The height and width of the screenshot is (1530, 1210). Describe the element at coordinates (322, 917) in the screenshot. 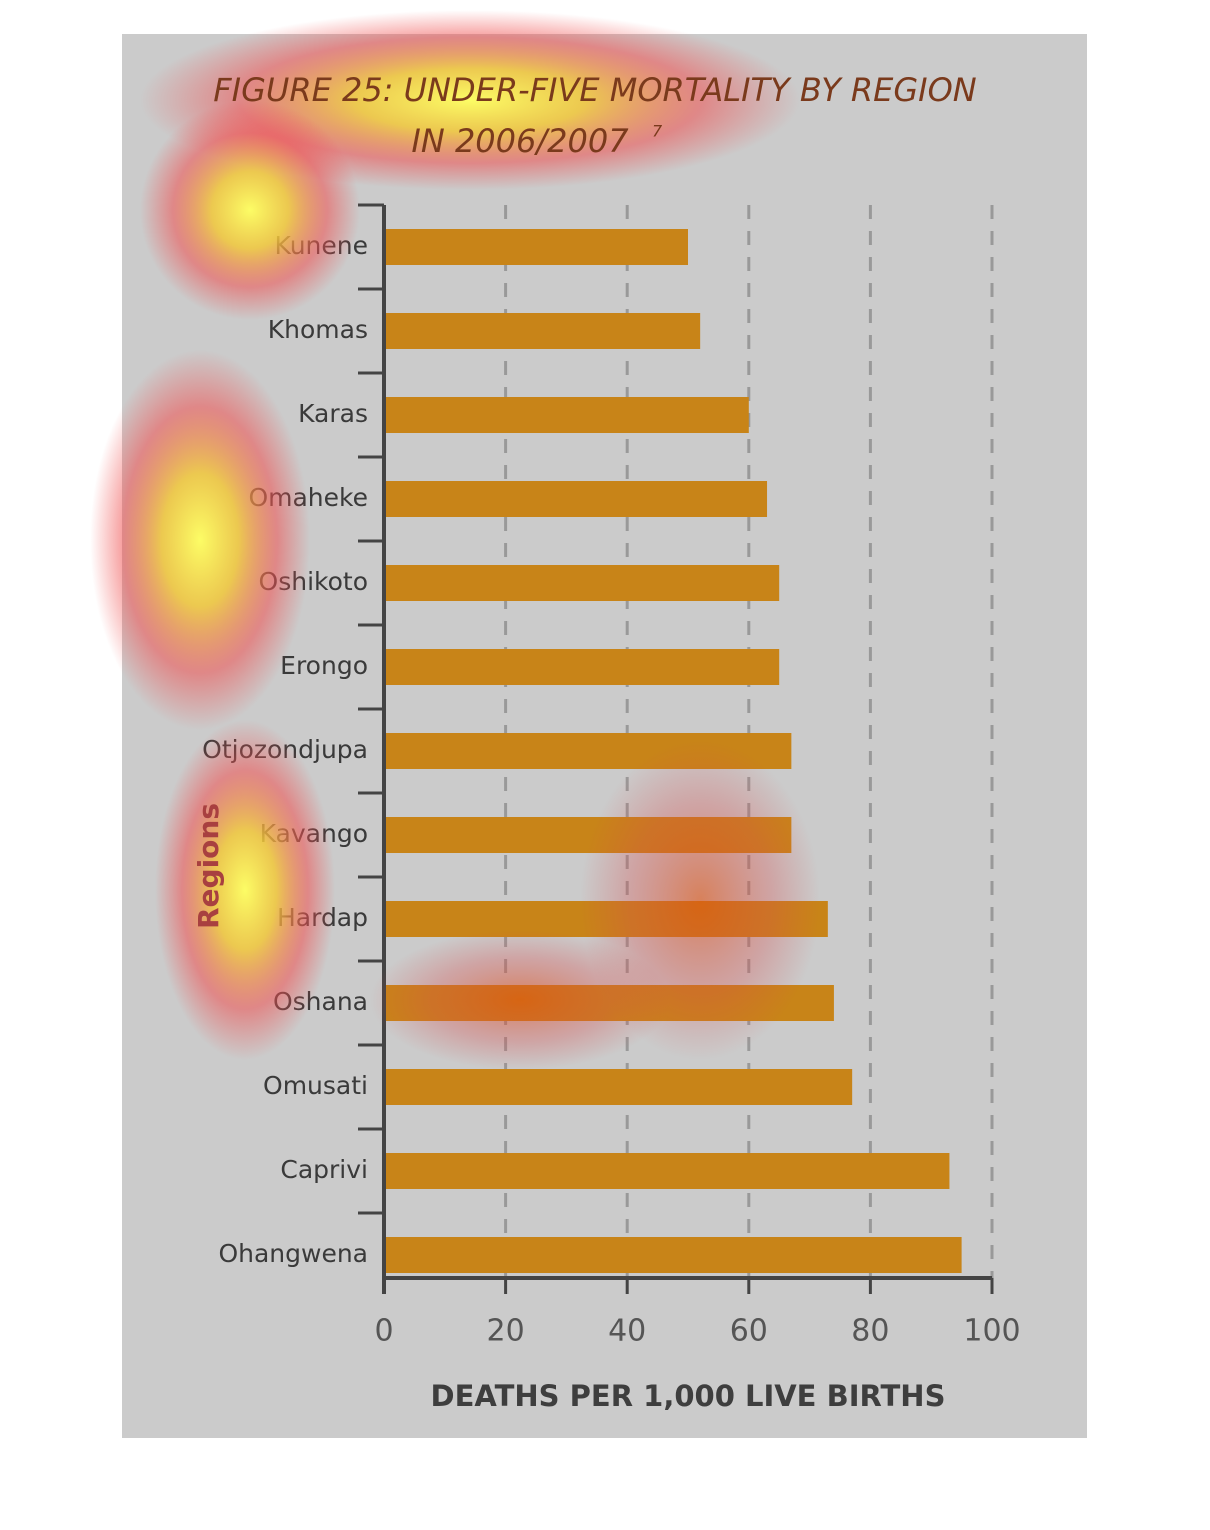

I see `y-tick-label: Hardap` at that location.